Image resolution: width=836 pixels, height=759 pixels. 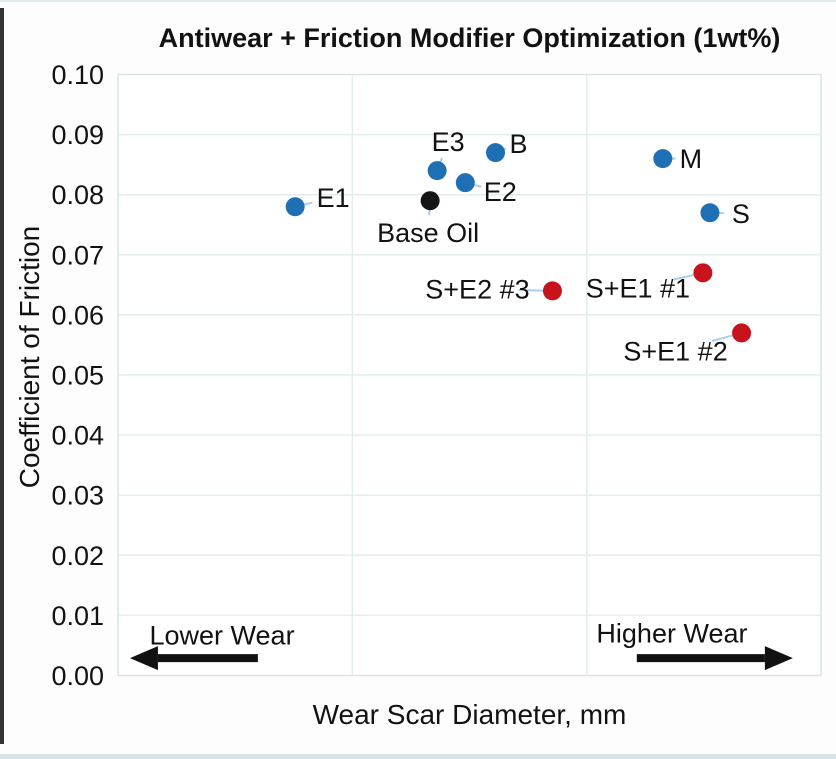 What do you see at coordinates (77, 135) in the screenshot?
I see `y-tick-label: 0.09` at bounding box center [77, 135].